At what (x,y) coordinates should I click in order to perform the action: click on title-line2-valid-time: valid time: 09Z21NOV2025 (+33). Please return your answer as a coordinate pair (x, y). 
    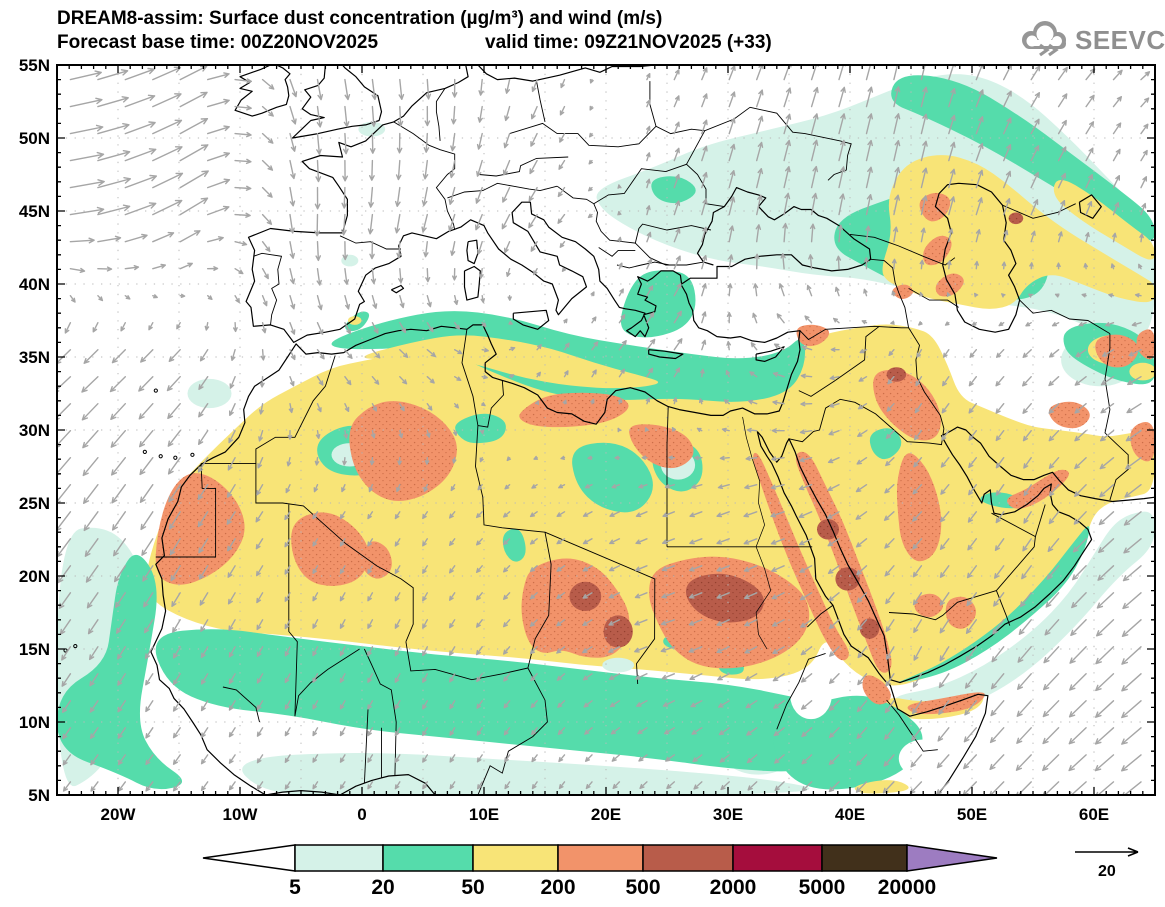
    Looking at the image, I should click on (628, 42).